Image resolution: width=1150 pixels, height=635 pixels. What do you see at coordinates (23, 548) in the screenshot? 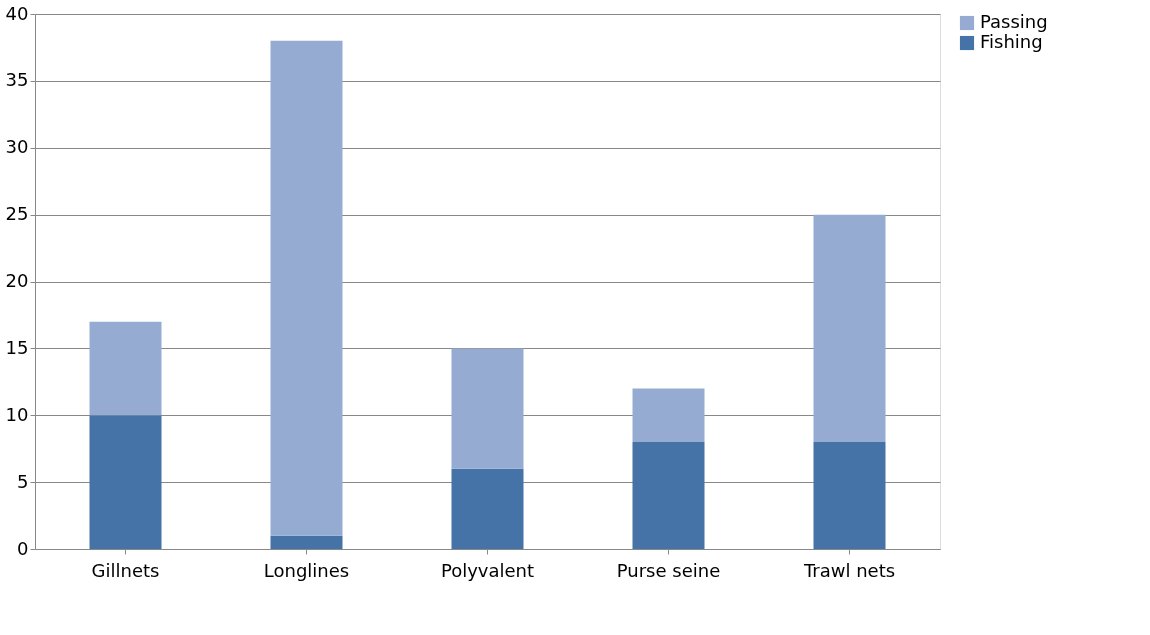
I see `y-tick-label: 0` at bounding box center [23, 548].